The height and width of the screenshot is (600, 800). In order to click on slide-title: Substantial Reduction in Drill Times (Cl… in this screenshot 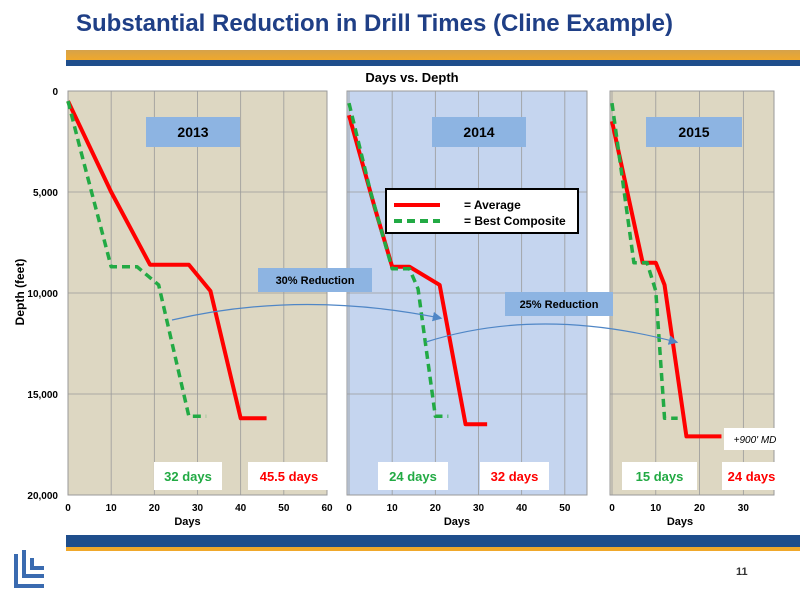, I will do `click(374, 23)`.